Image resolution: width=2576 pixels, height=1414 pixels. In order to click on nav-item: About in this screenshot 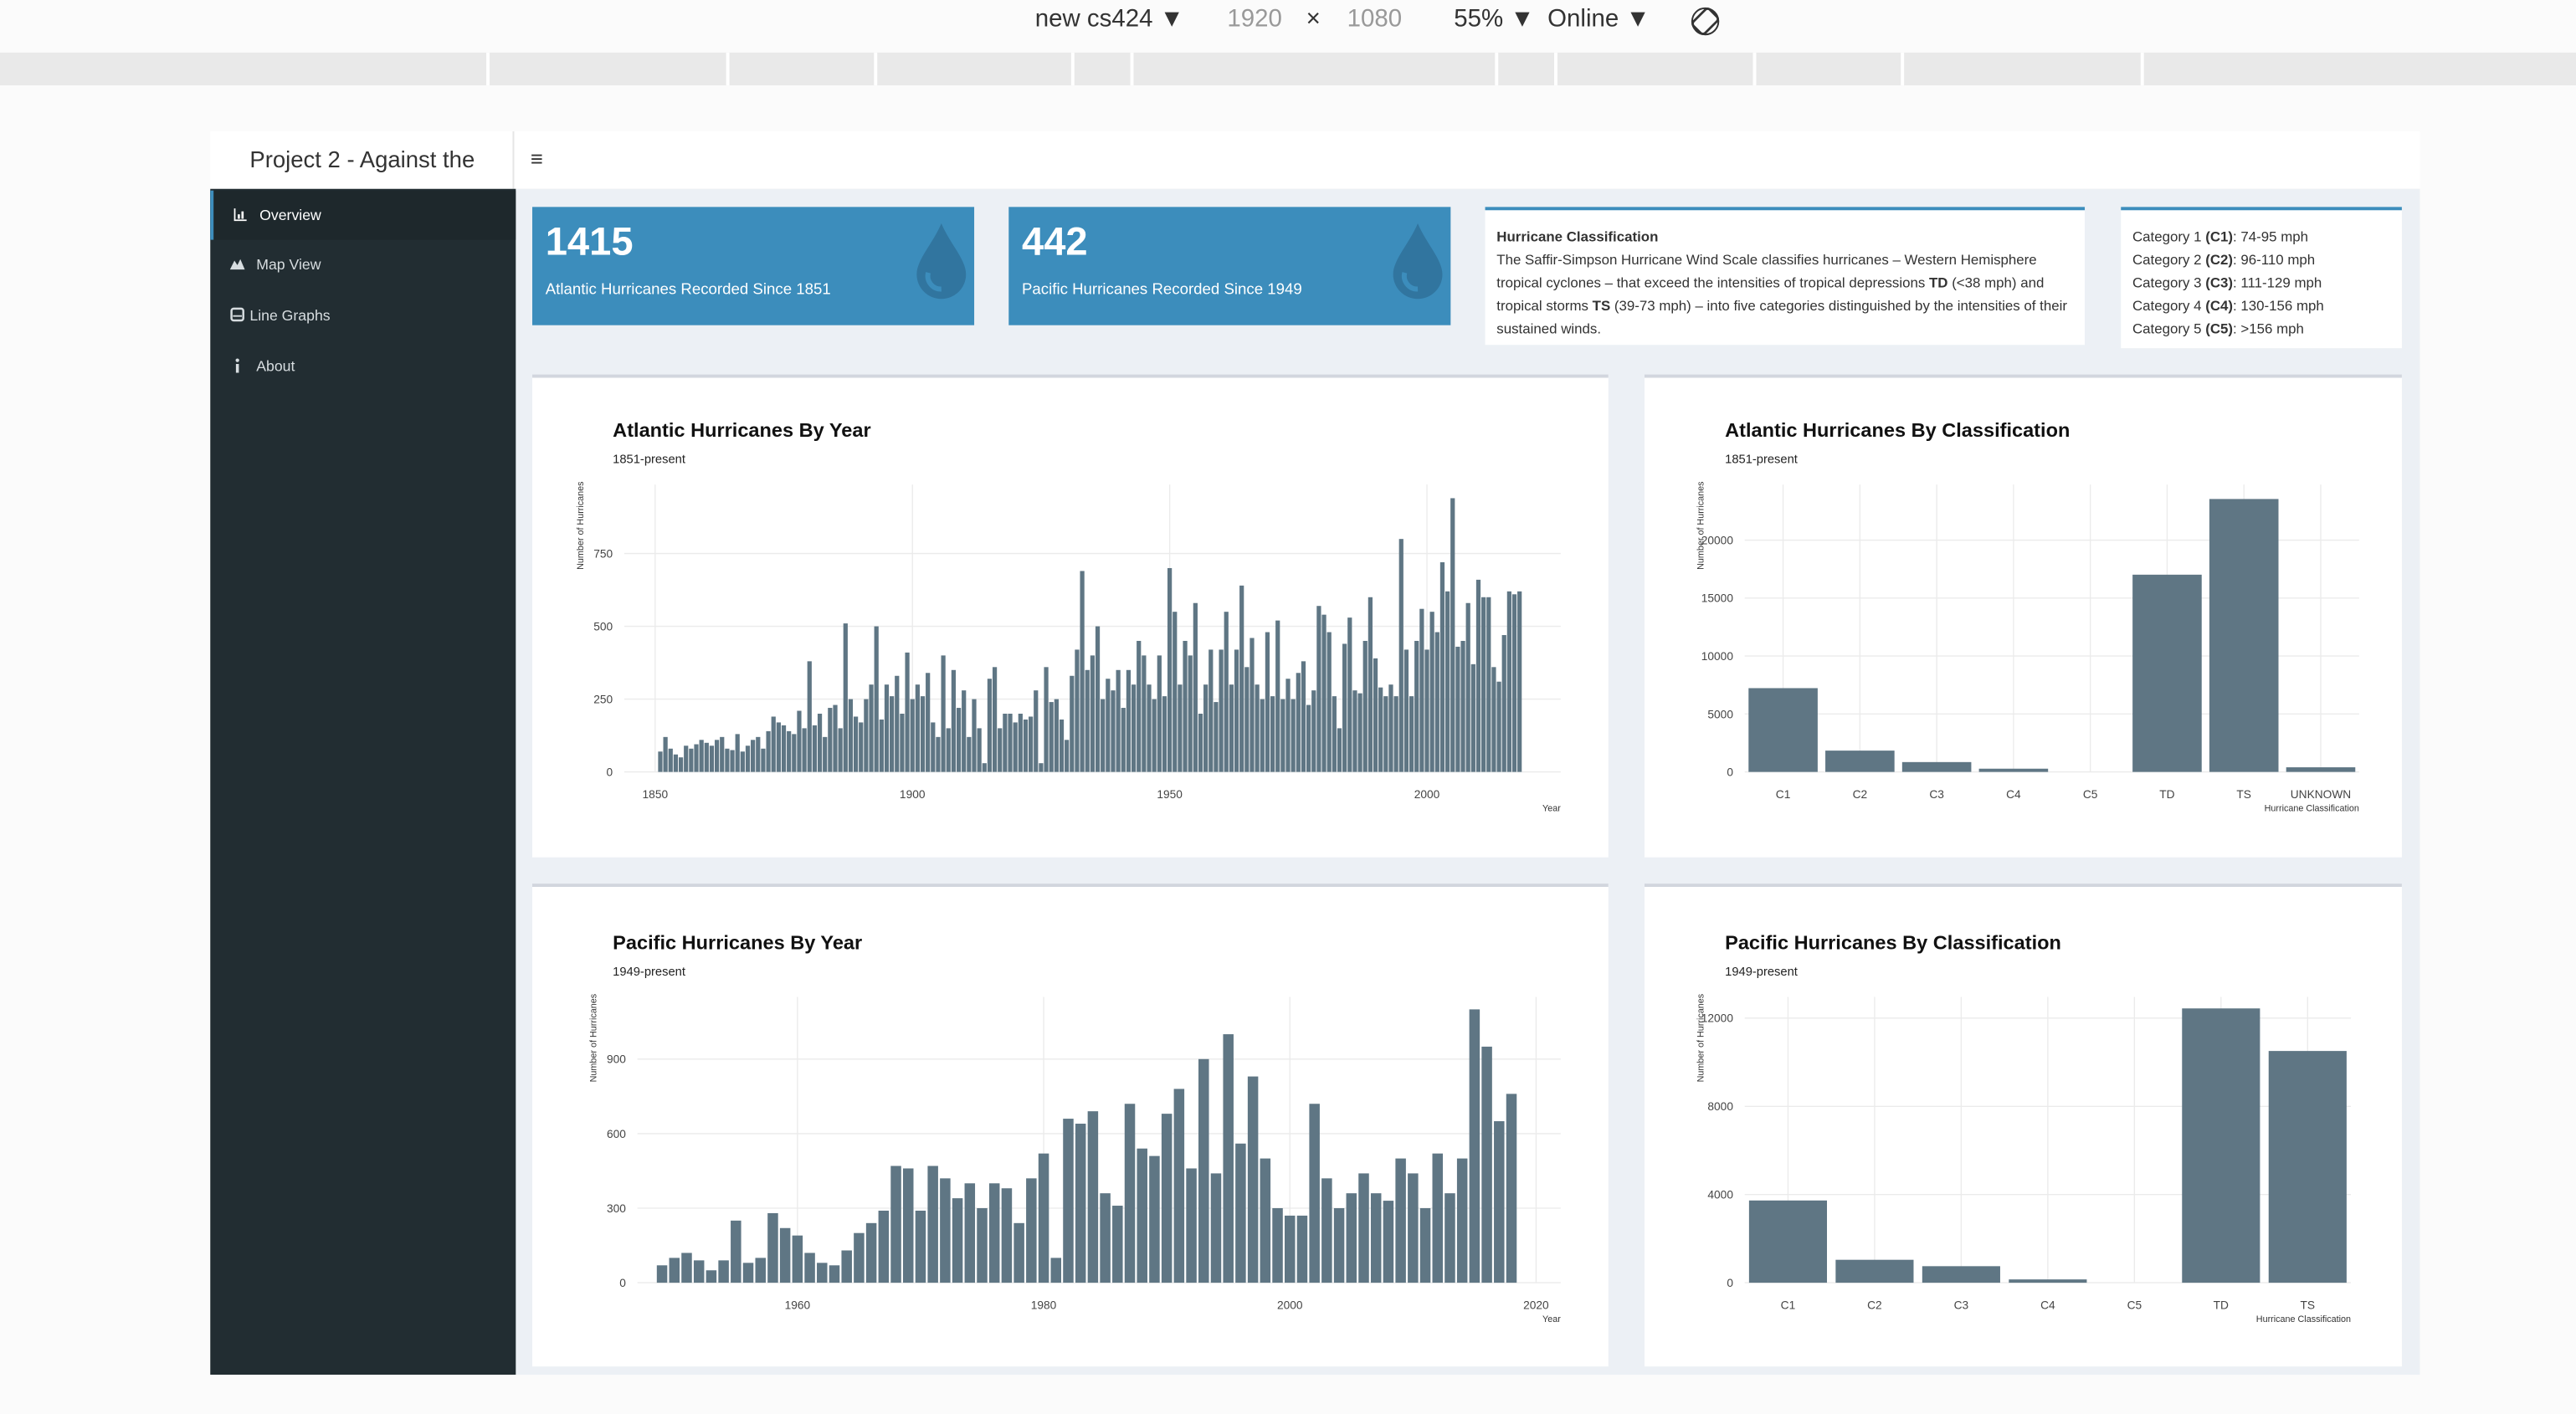, I will do `click(363, 366)`.